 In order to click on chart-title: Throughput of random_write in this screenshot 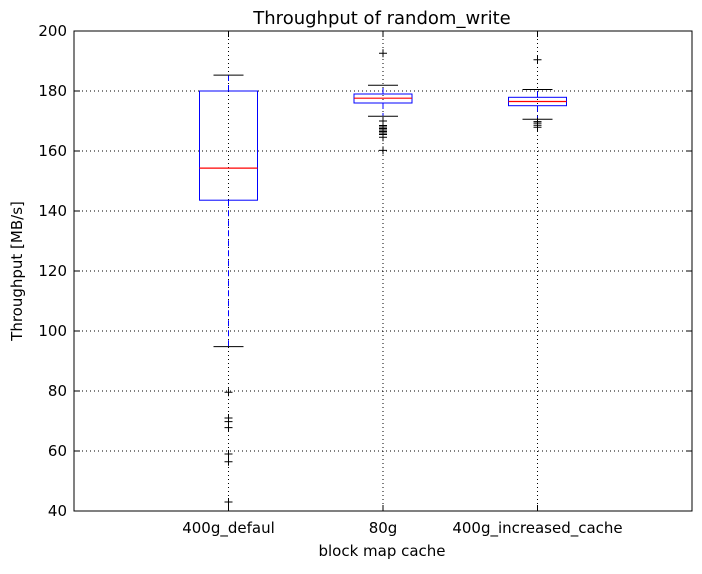, I will do `click(381, 18)`.